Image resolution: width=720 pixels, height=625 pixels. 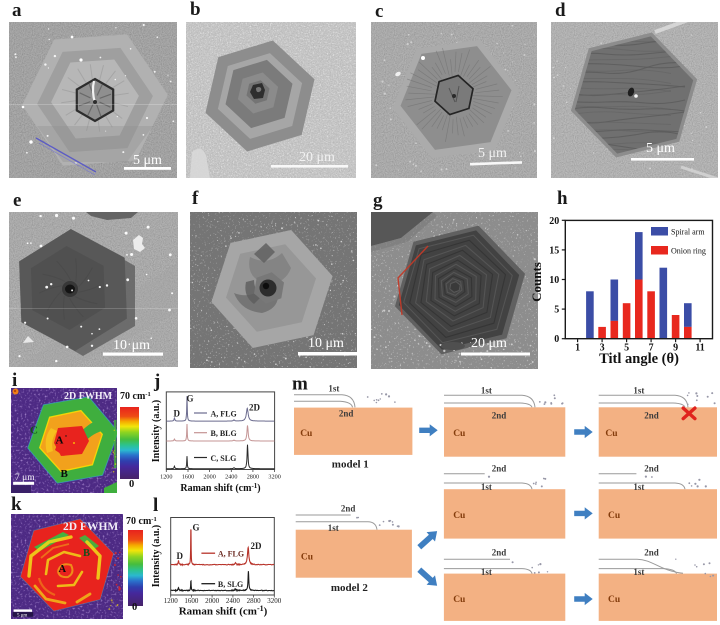 I want to click on svg-text: 9, so click(x=675, y=348).